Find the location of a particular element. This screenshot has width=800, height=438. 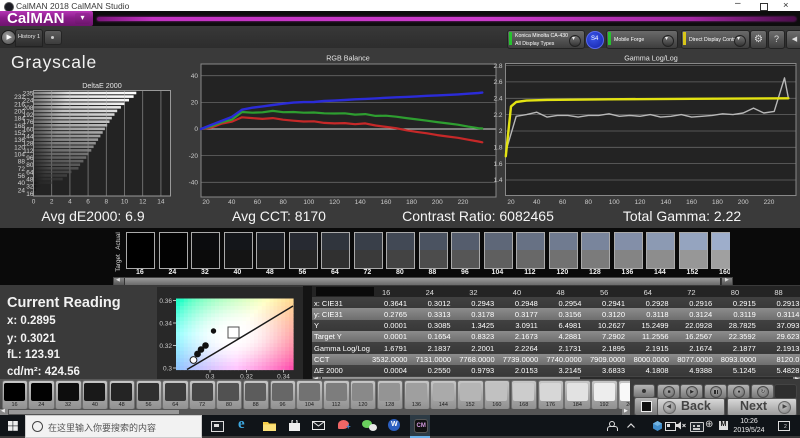

svg-text: -40 is located at coordinates (194, 183).